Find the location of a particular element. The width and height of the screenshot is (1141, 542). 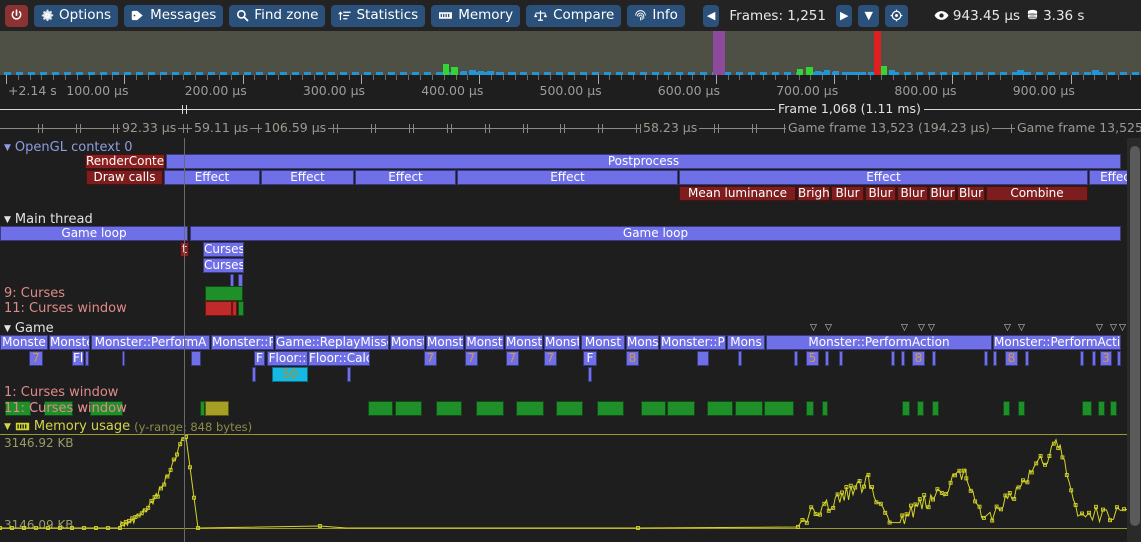

timeline-zone: Monster::PerformActi is located at coordinates (1057, 342).